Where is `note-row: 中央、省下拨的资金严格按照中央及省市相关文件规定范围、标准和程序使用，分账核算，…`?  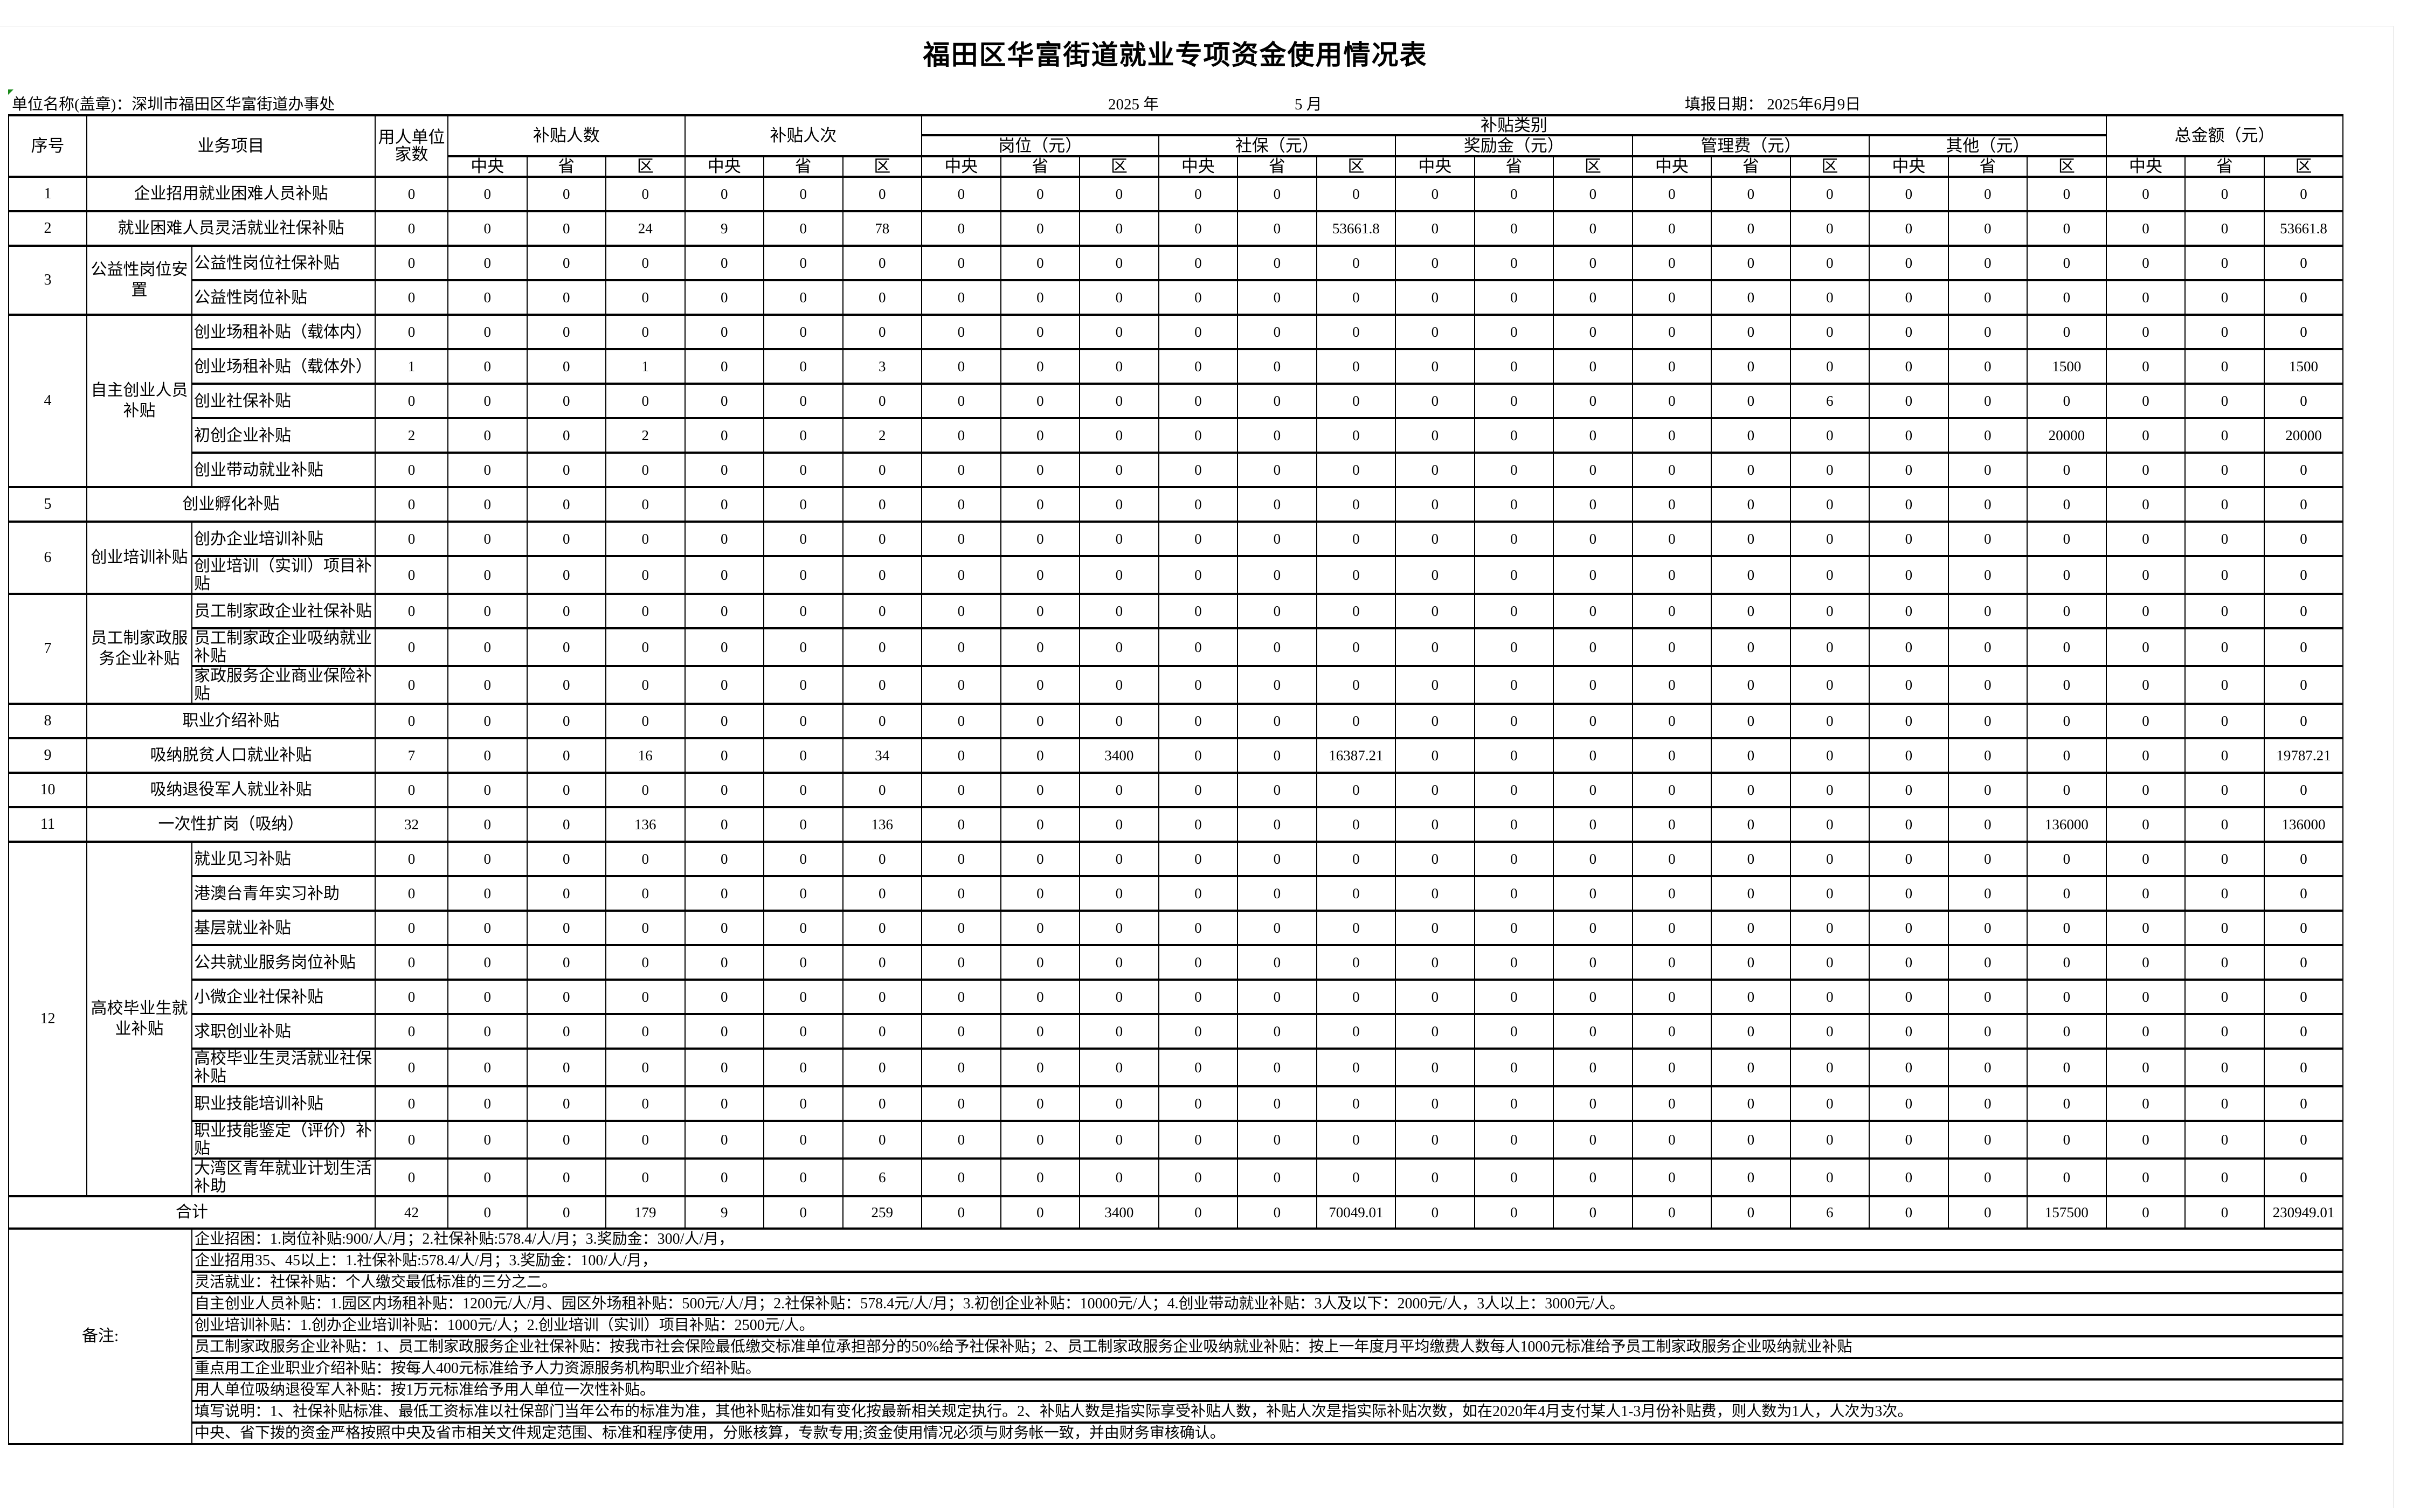
note-row: 中央、省下拨的资金严格按照中央及省市相关文件规定范围、标准和程序使用，分账核算，… is located at coordinates (1177, 1433).